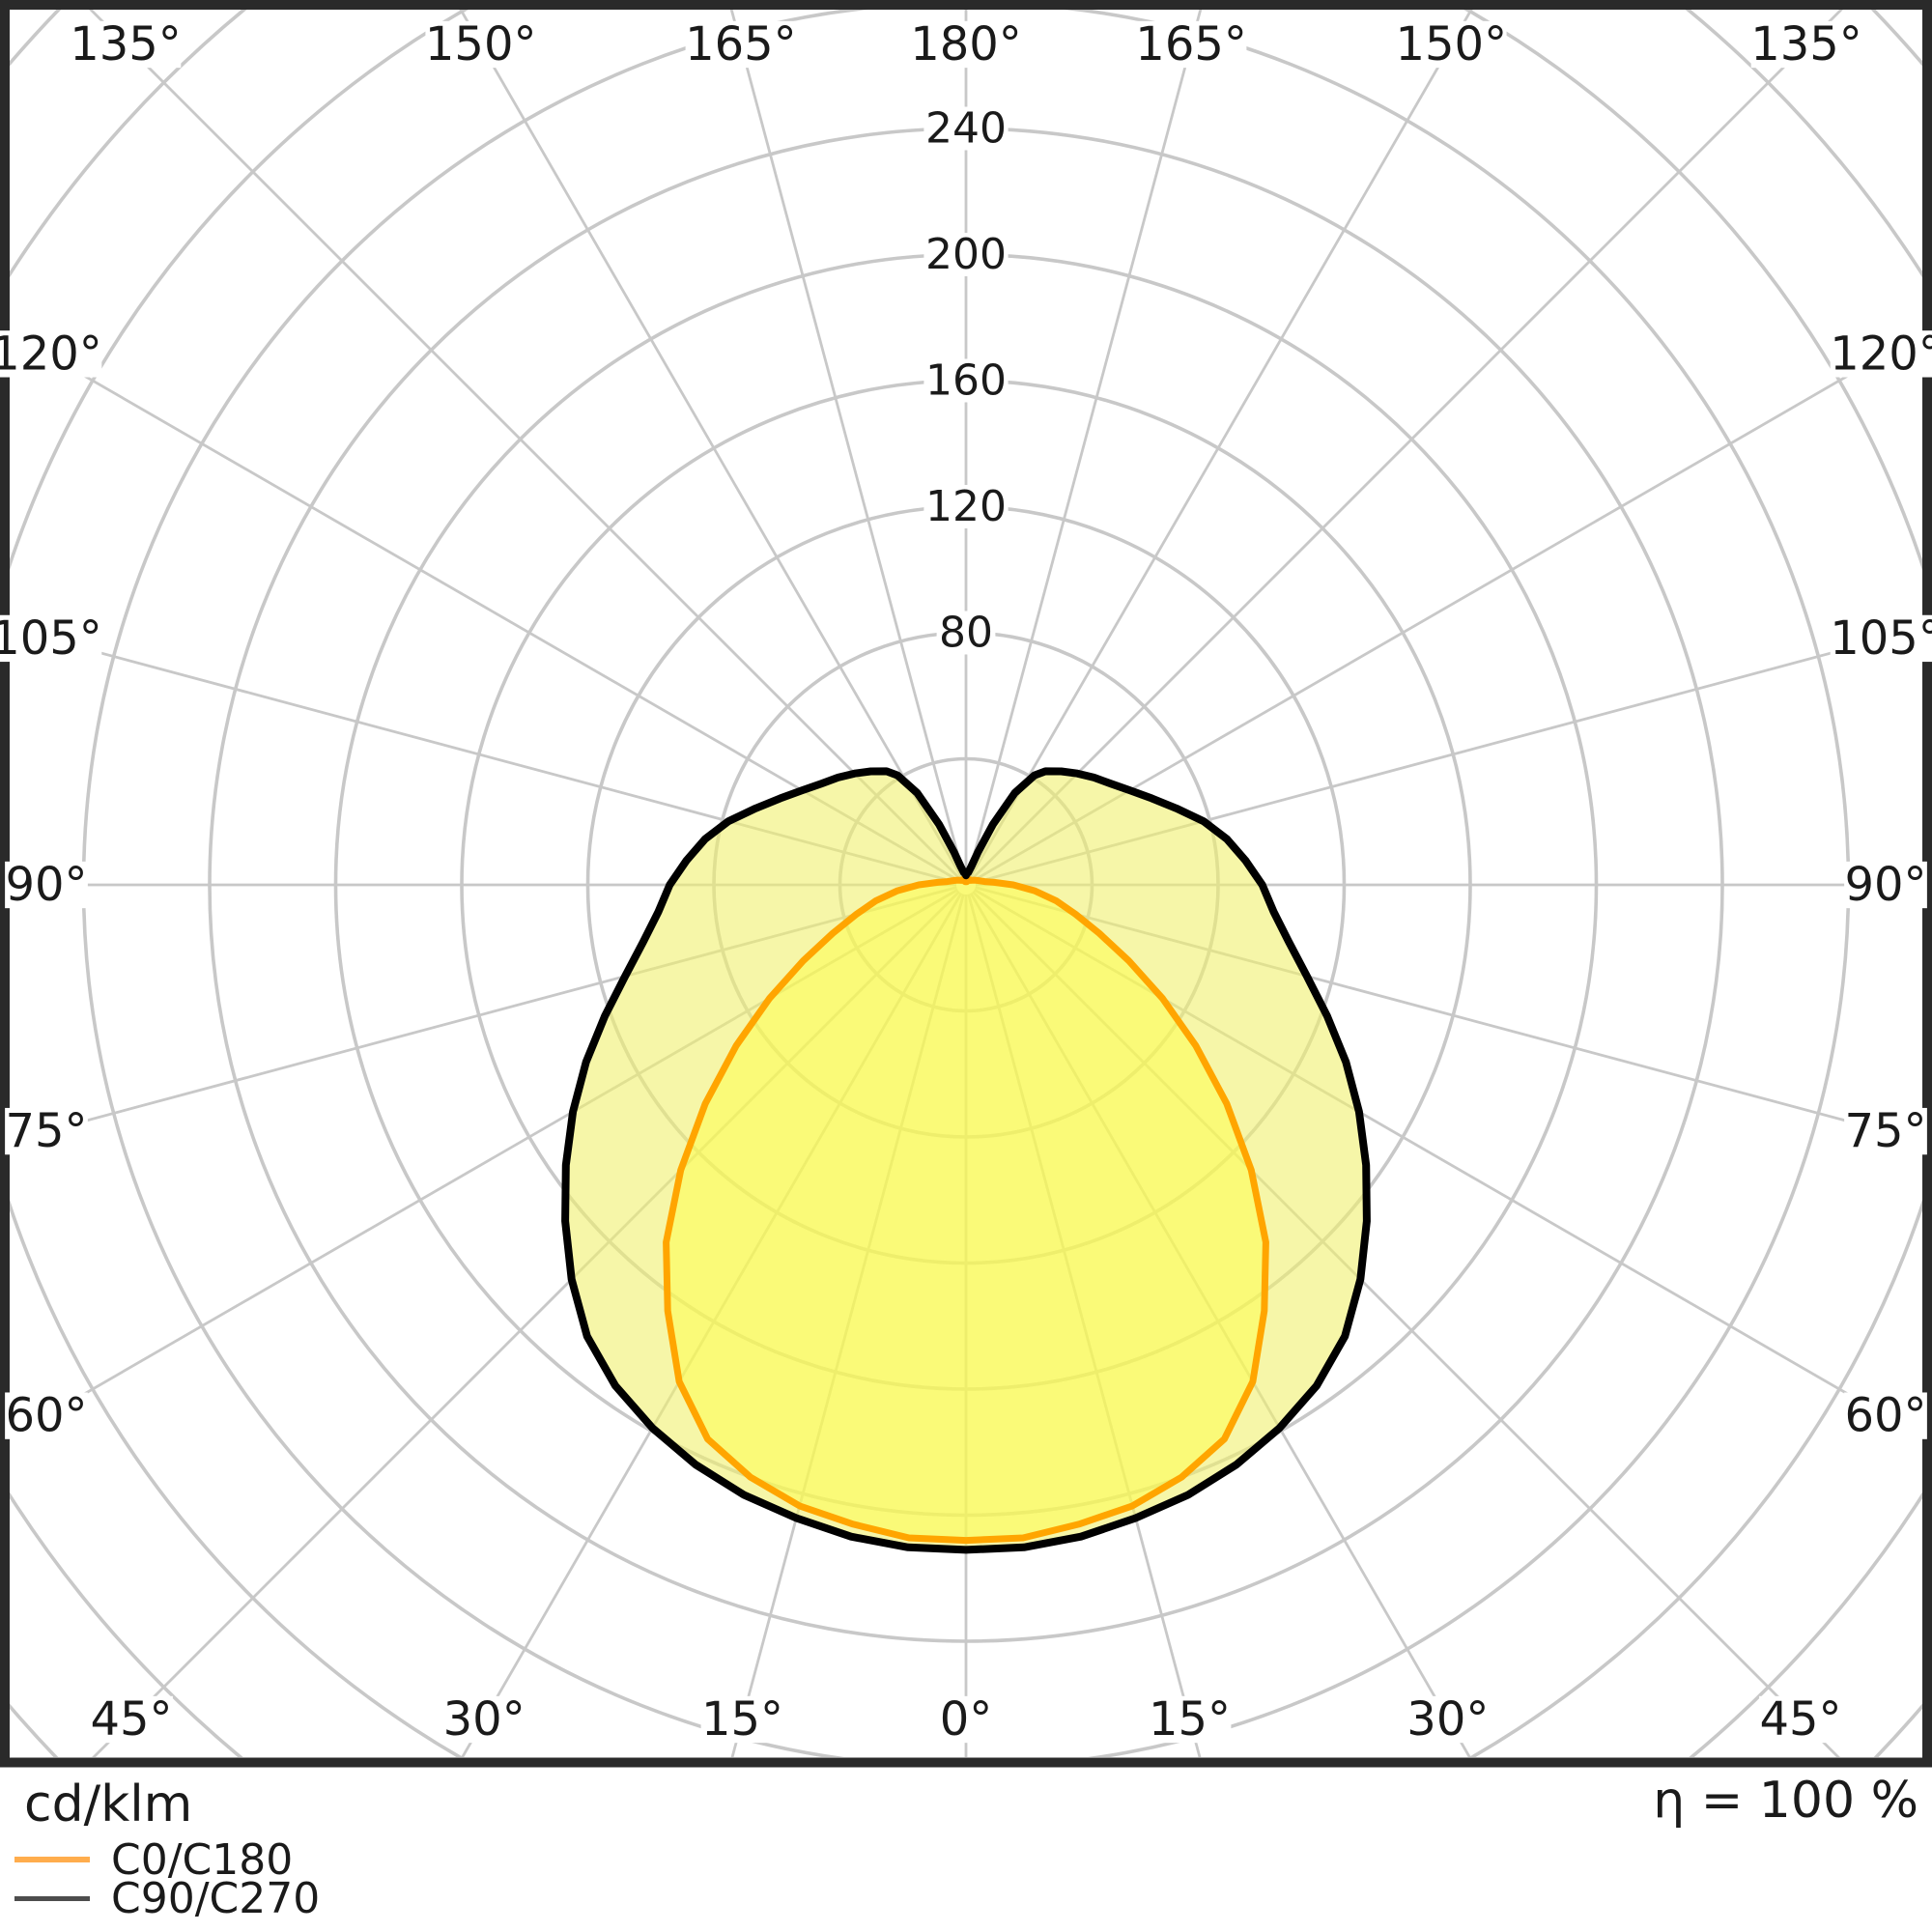 Image resolution: width=1932 pixels, height=1932 pixels. I want to click on legend-swatch-c90-c270-line, so click(52, 1898).